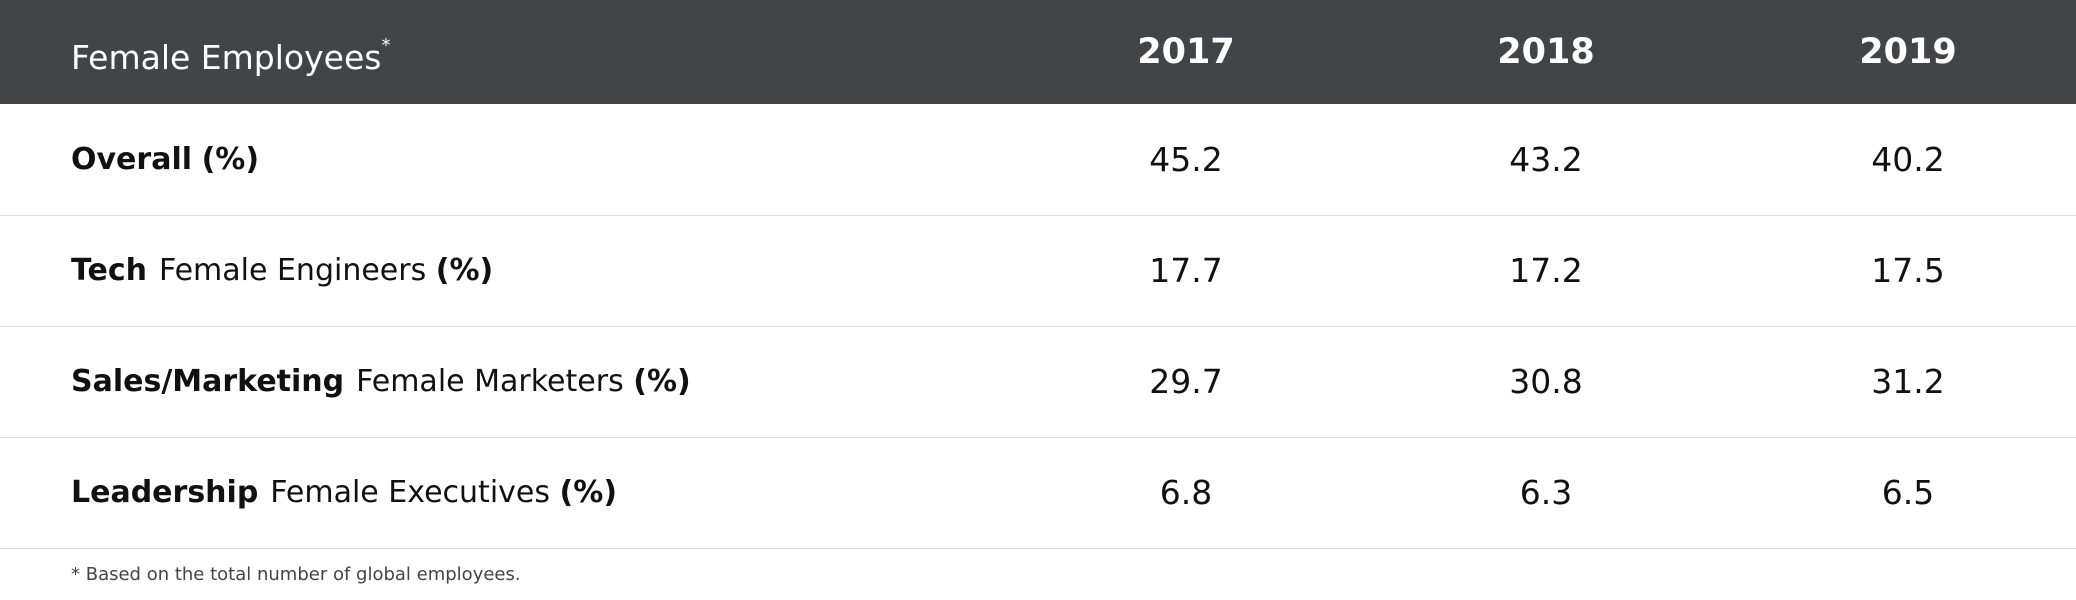 The image size is (2076, 600). I want to click on cell-value: 6.3, so click(1546, 492).